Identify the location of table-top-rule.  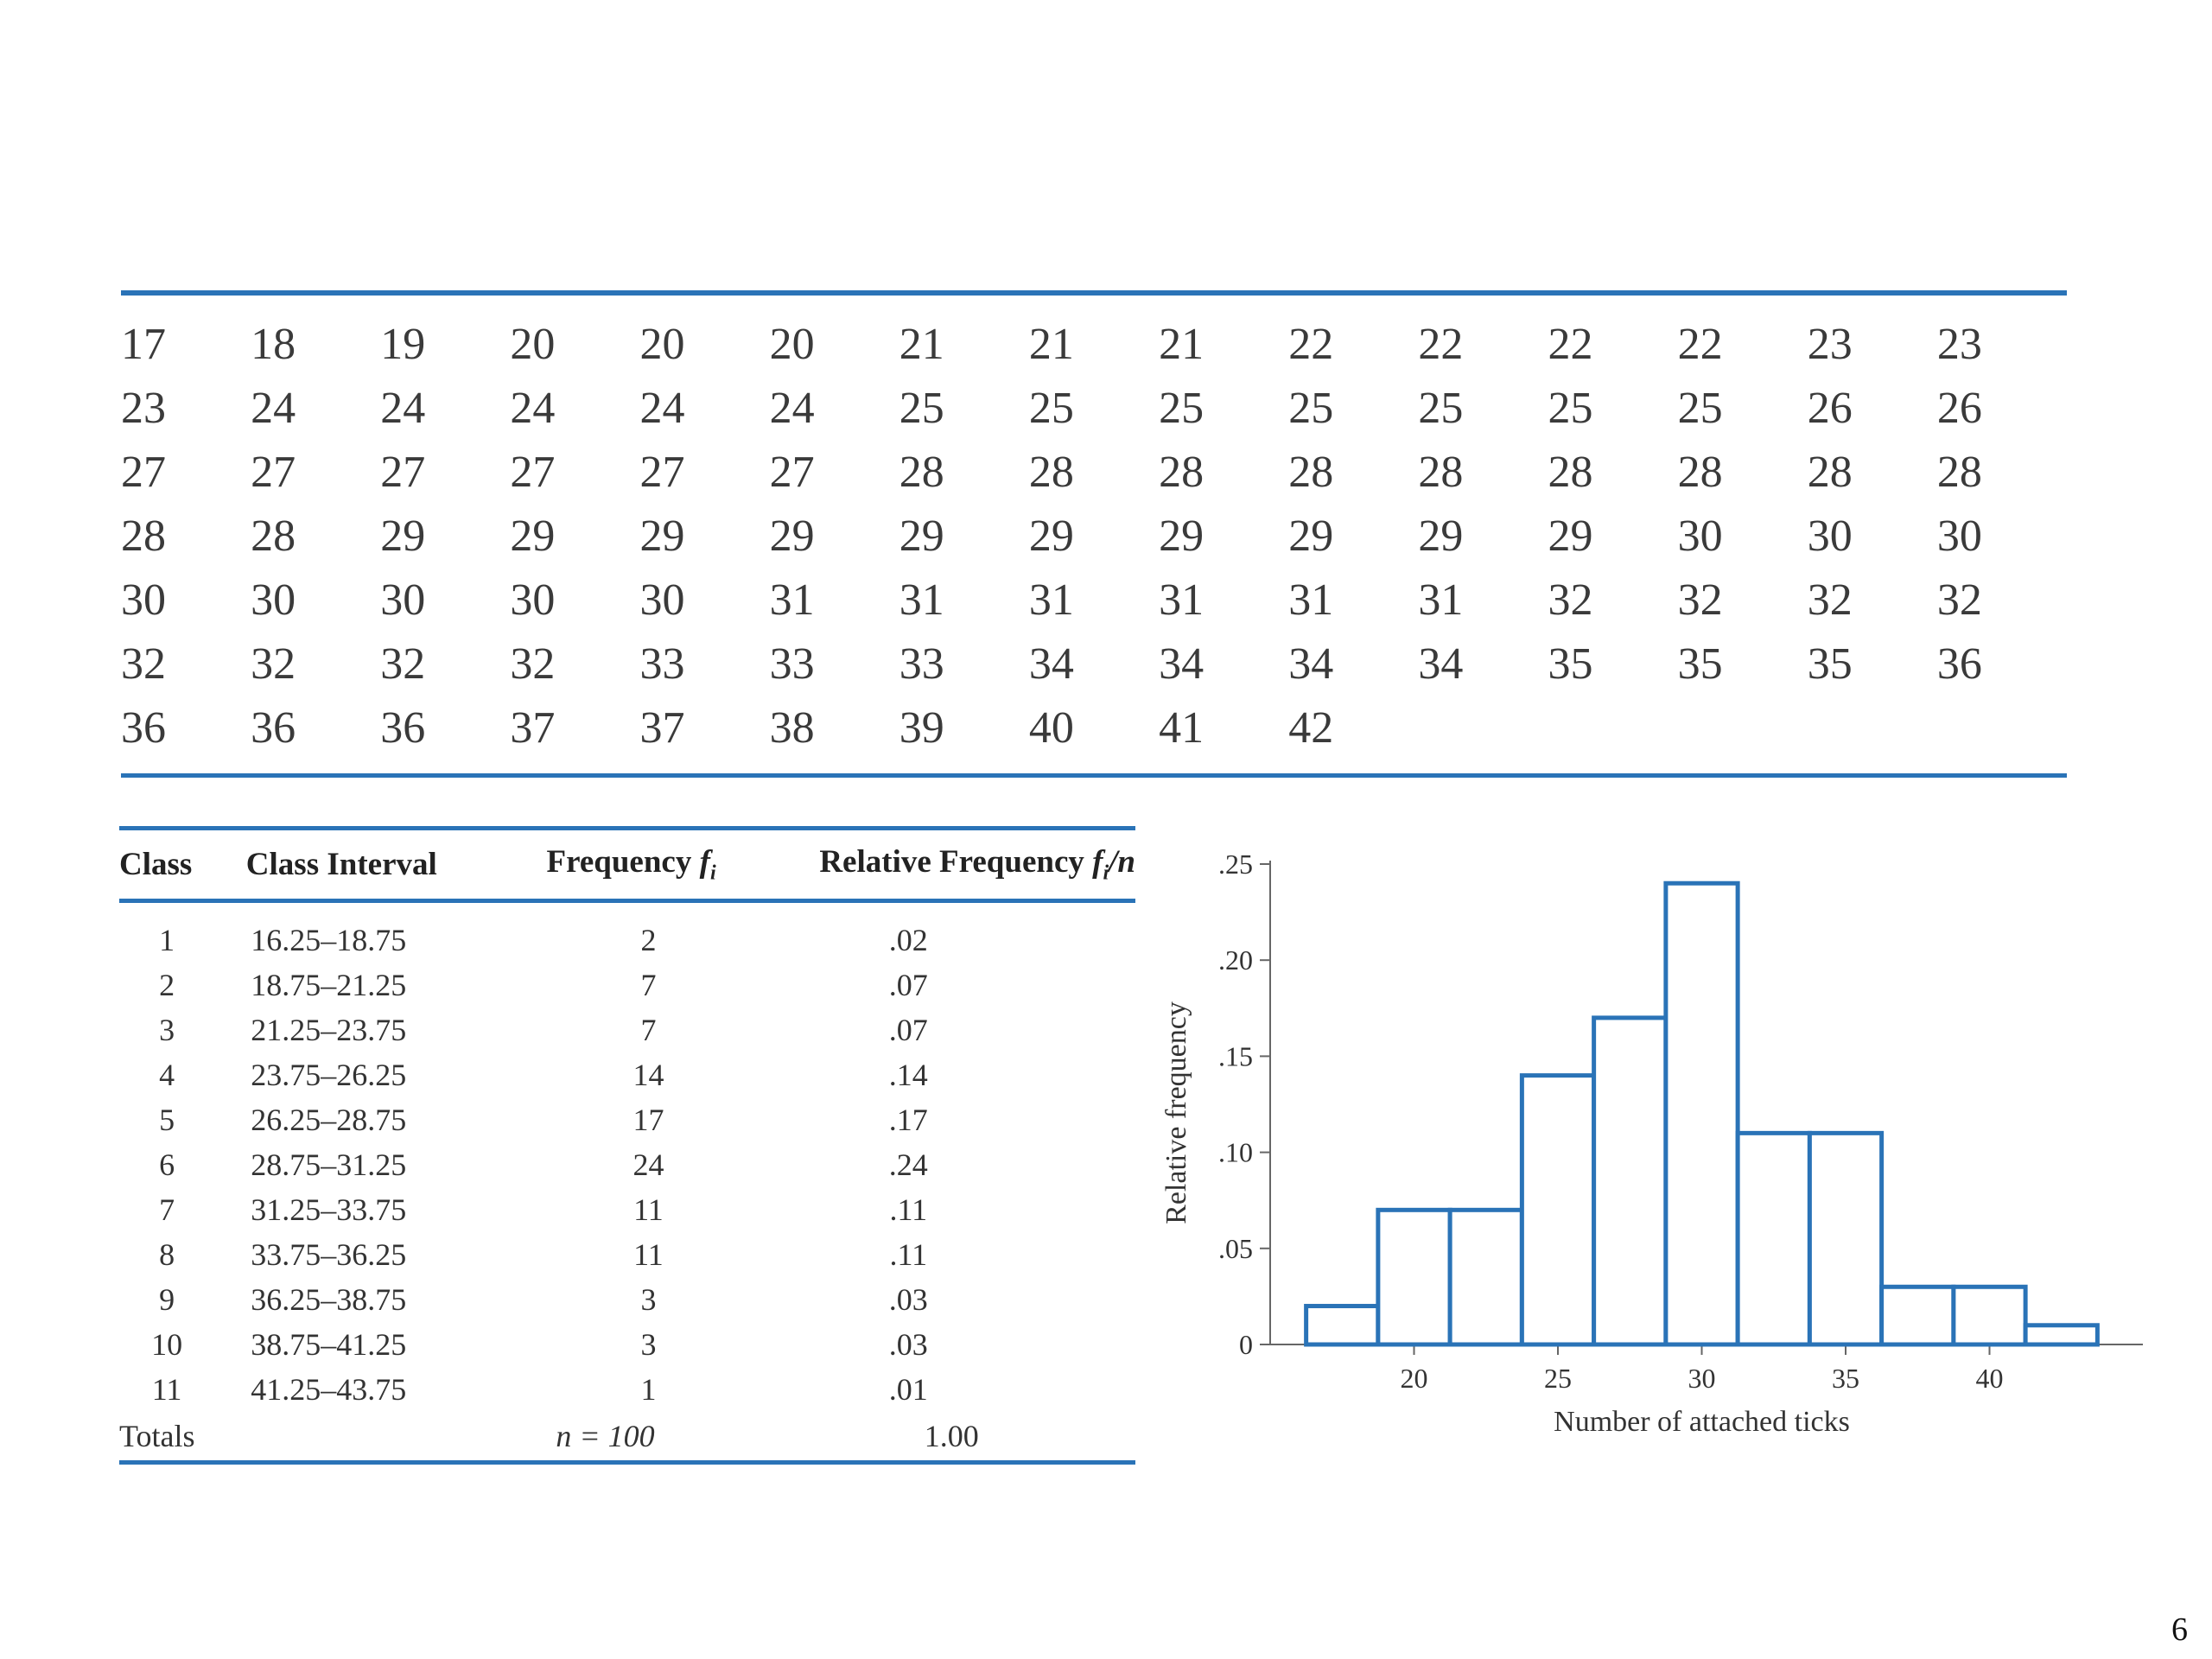
(627, 828).